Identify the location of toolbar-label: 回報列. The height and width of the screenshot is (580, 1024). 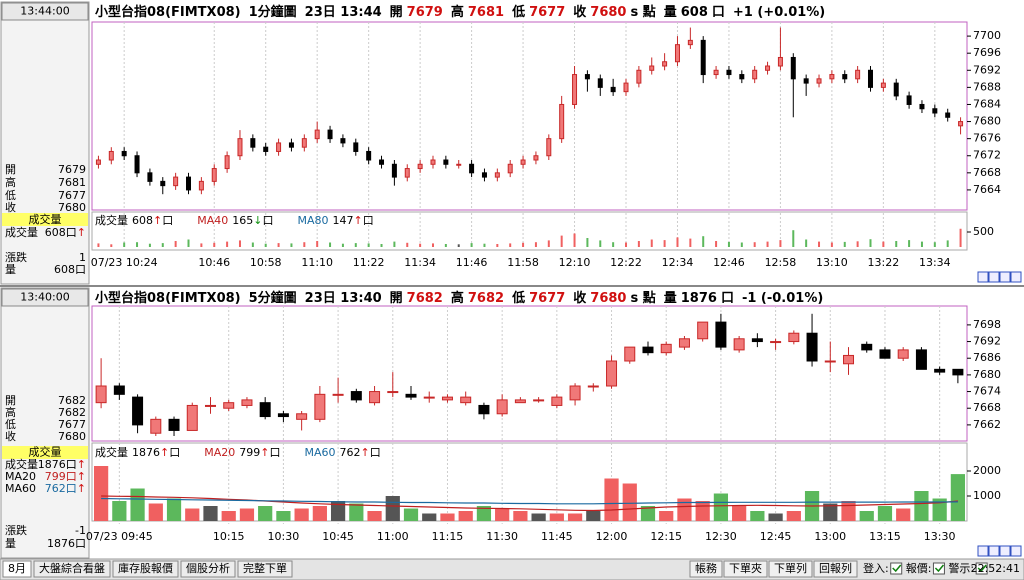
(835, 568).